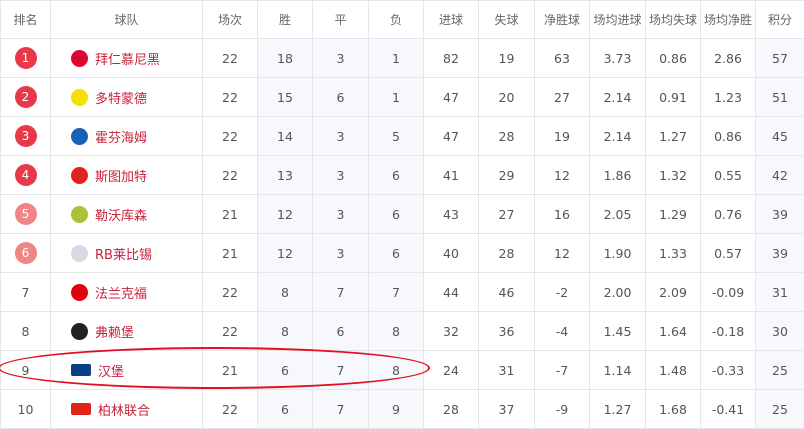 Image resolution: width=804 pixels, height=429 pixels. What do you see at coordinates (728, 409) in the screenshot?
I see `avg-gd-cell: -0.41` at bounding box center [728, 409].